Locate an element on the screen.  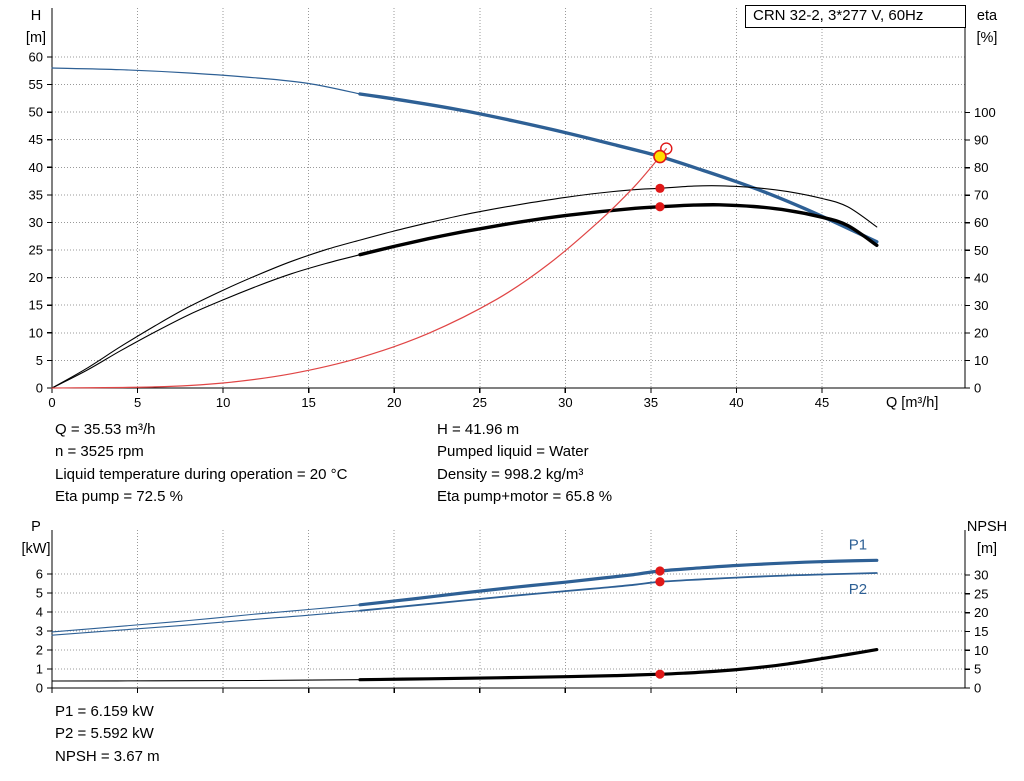
duty-point-marker is located at coordinates (660, 156).